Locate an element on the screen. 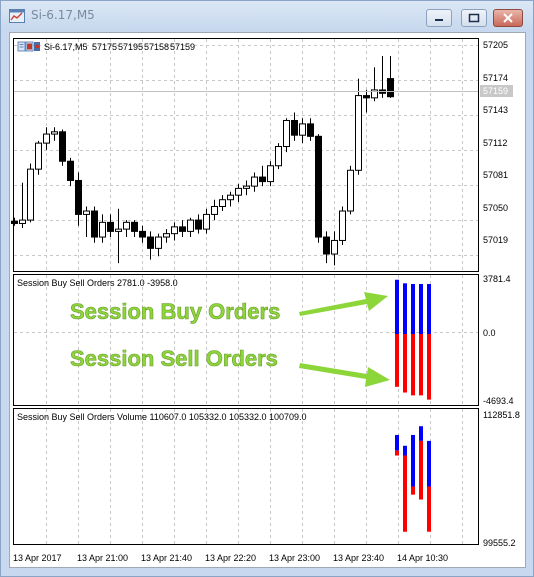  current-price-label: 57159 is located at coordinates (495, 91).